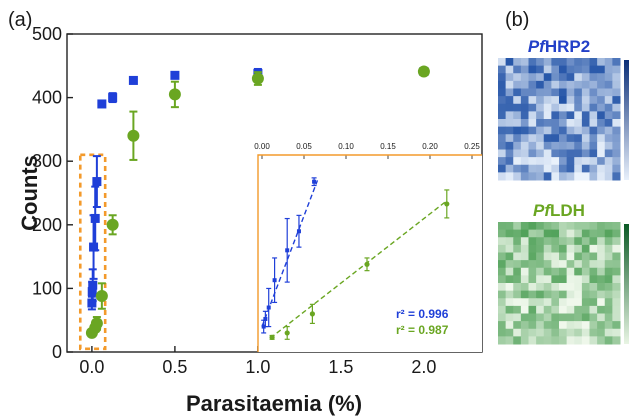 Image resolution: width=629 pixels, height=419 pixels. I want to click on x-tick-label: 1.5, so click(340, 367).